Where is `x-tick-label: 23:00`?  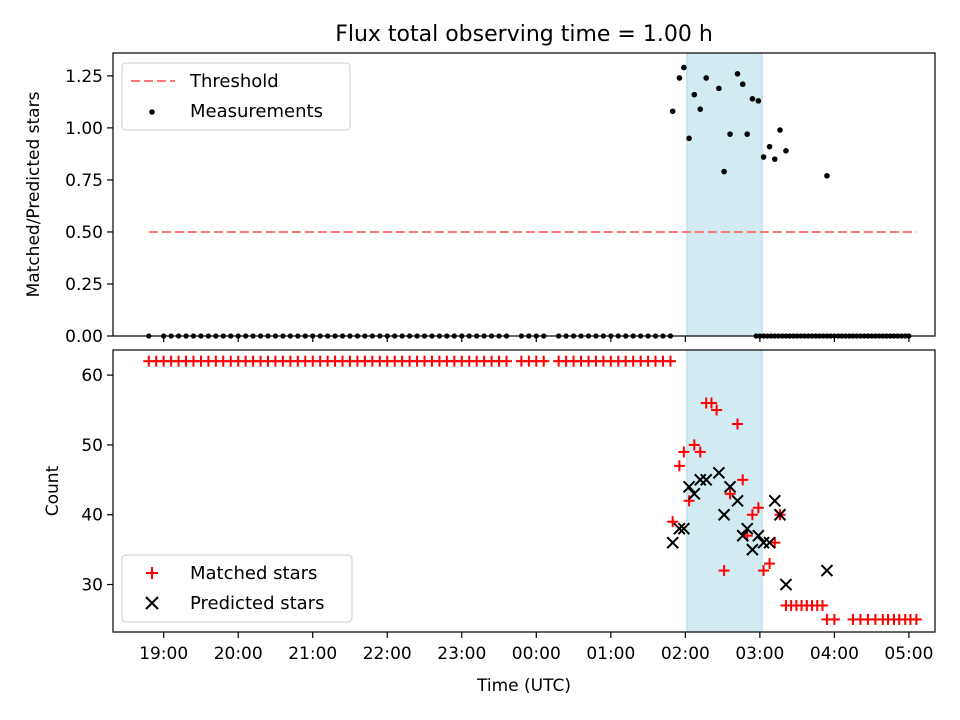 x-tick-label: 23:00 is located at coordinates (461, 654).